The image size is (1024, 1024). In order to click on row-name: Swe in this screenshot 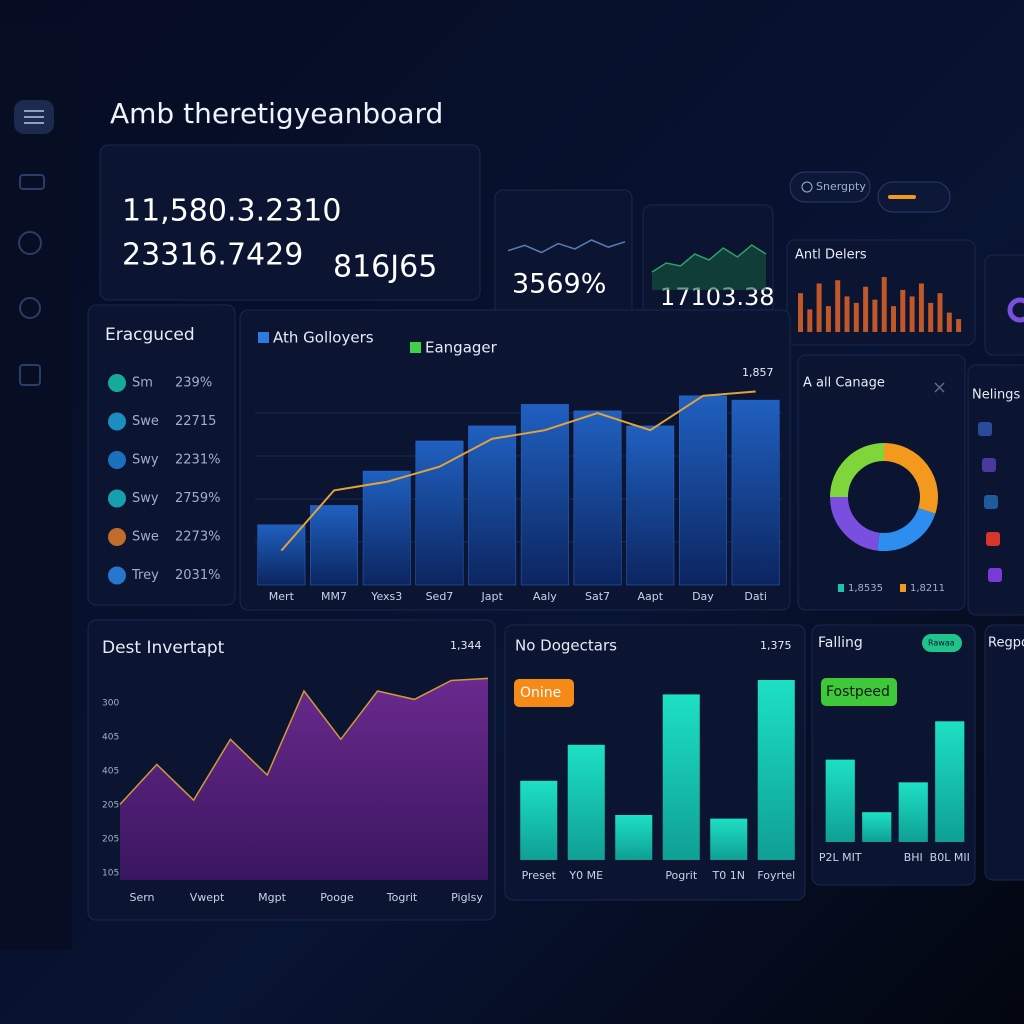, I will do `click(145, 421)`.